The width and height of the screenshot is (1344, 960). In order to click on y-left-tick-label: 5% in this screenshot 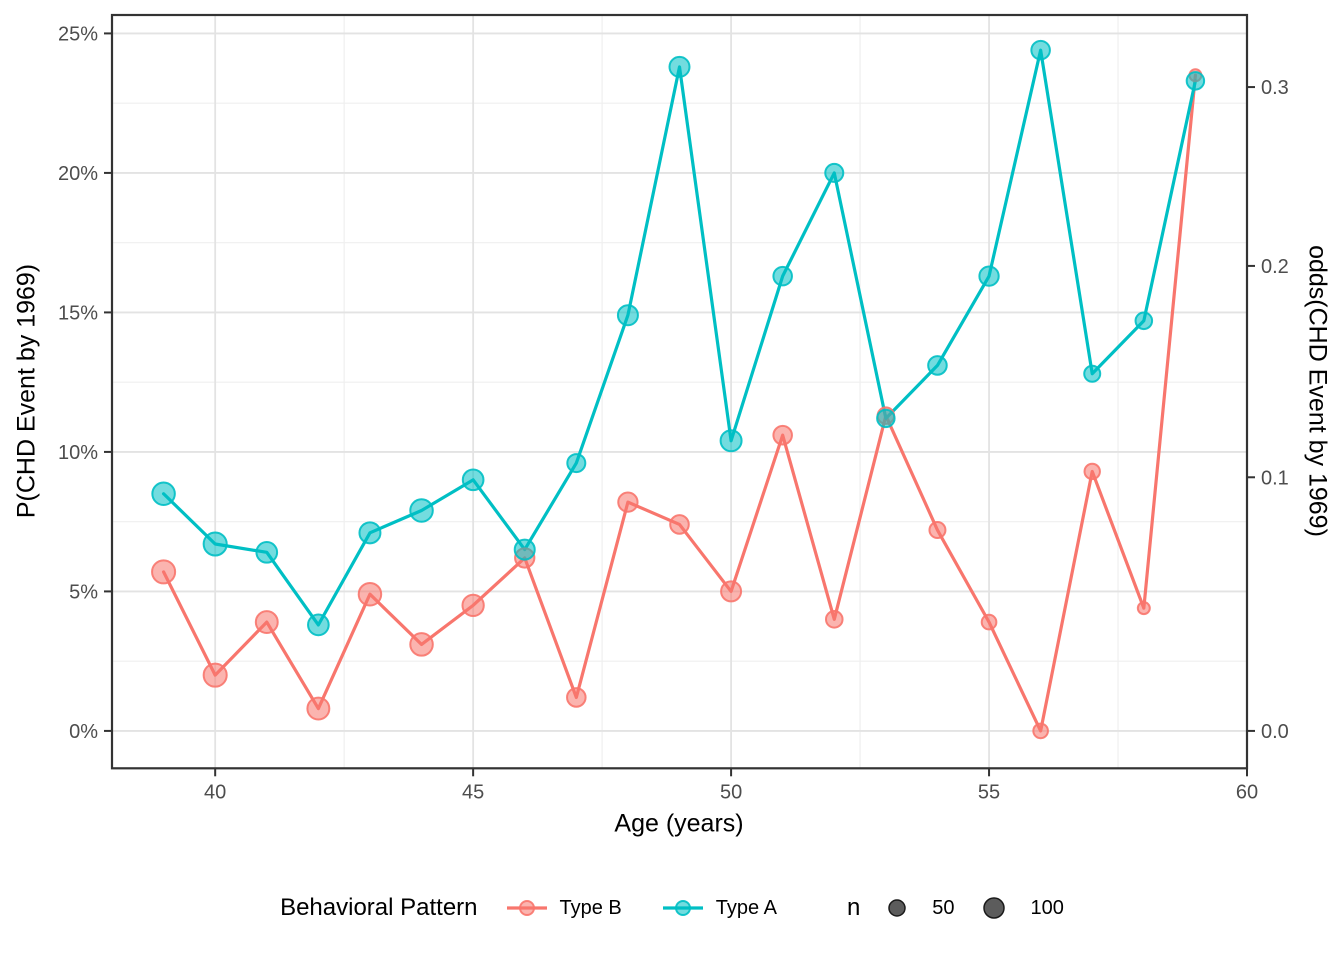, I will do `click(83, 592)`.